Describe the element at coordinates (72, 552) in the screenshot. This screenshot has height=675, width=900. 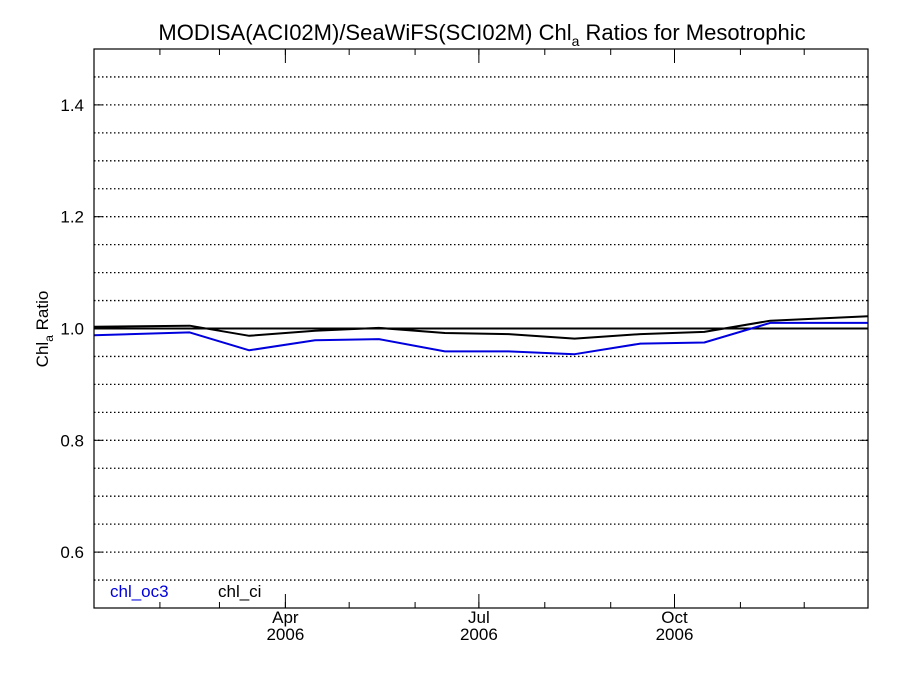
I see `y-tick-label: 0.6` at that location.